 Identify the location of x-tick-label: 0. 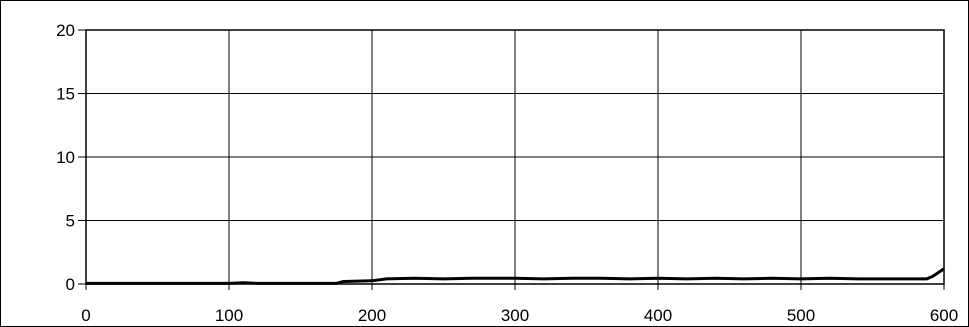
(85, 315).